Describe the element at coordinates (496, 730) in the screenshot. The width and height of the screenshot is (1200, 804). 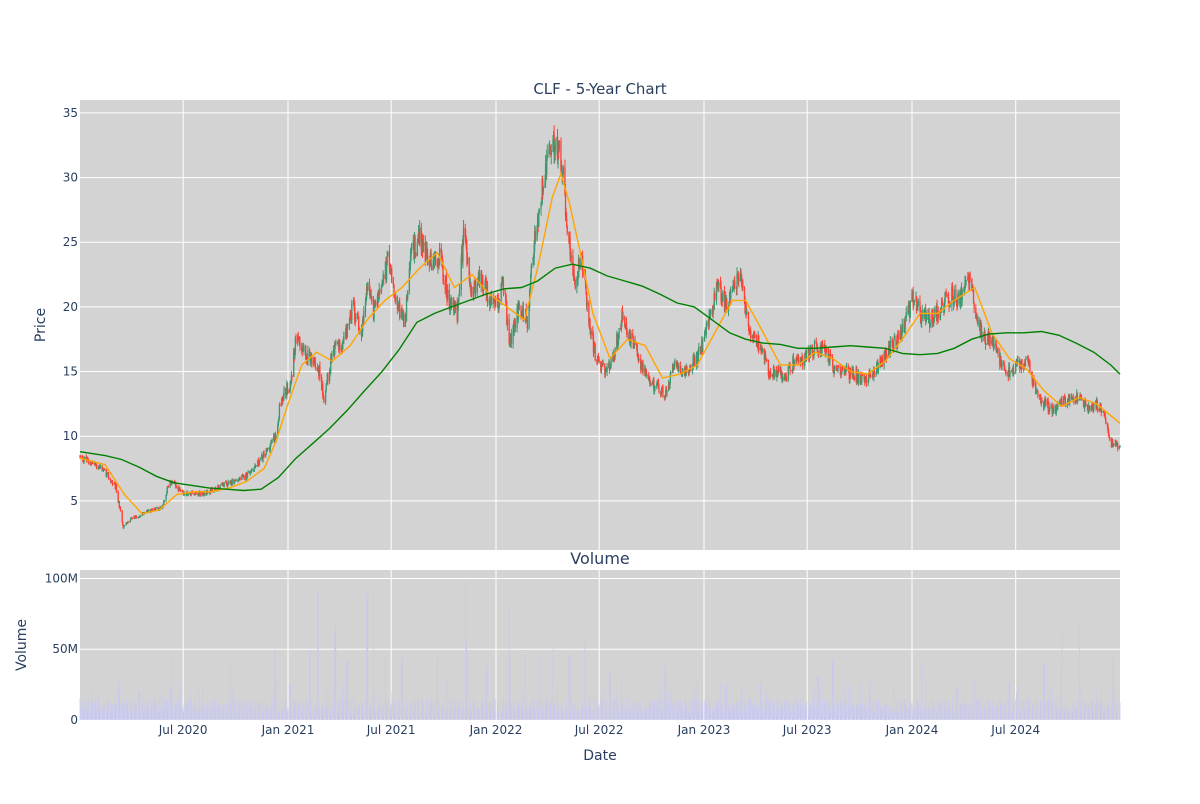
I see `x-tick-label: Jan 2022` at that location.